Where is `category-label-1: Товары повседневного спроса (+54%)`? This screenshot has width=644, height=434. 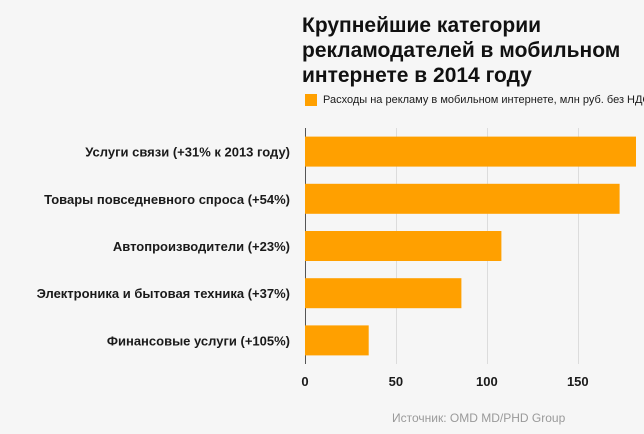 category-label-1: Товары повседневного спроса (+54%) is located at coordinates (167, 199).